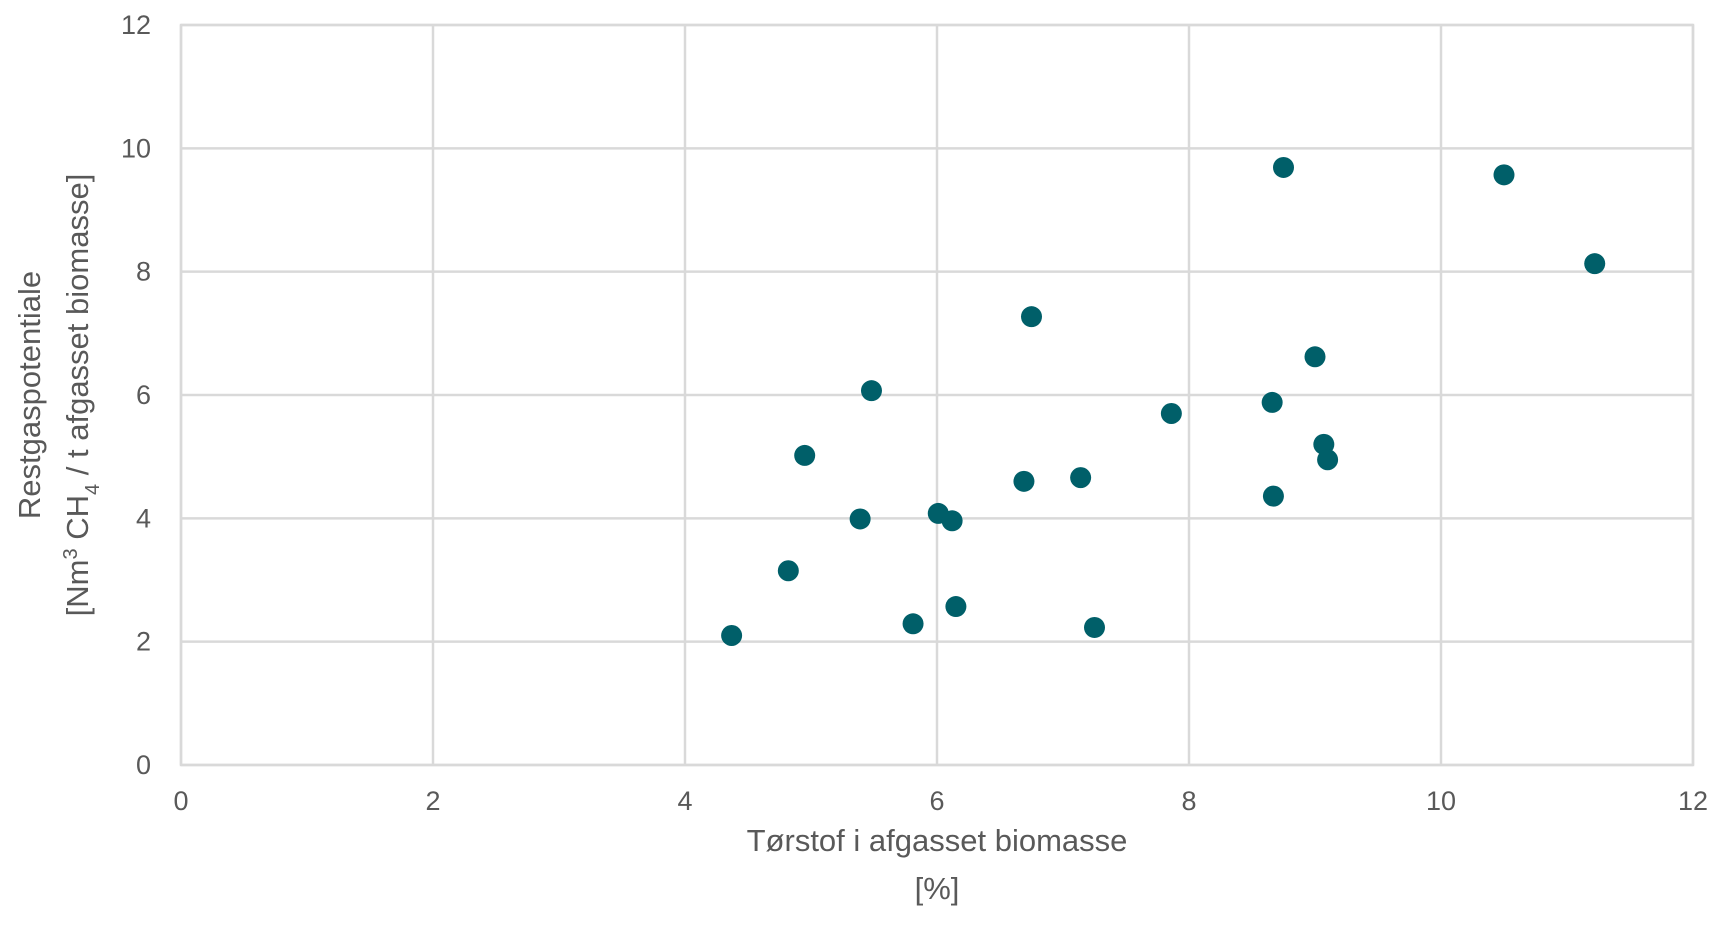  Describe the element at coordinates (143, 518) in the screenshot. I see `y-tick-label: 4` at that location.